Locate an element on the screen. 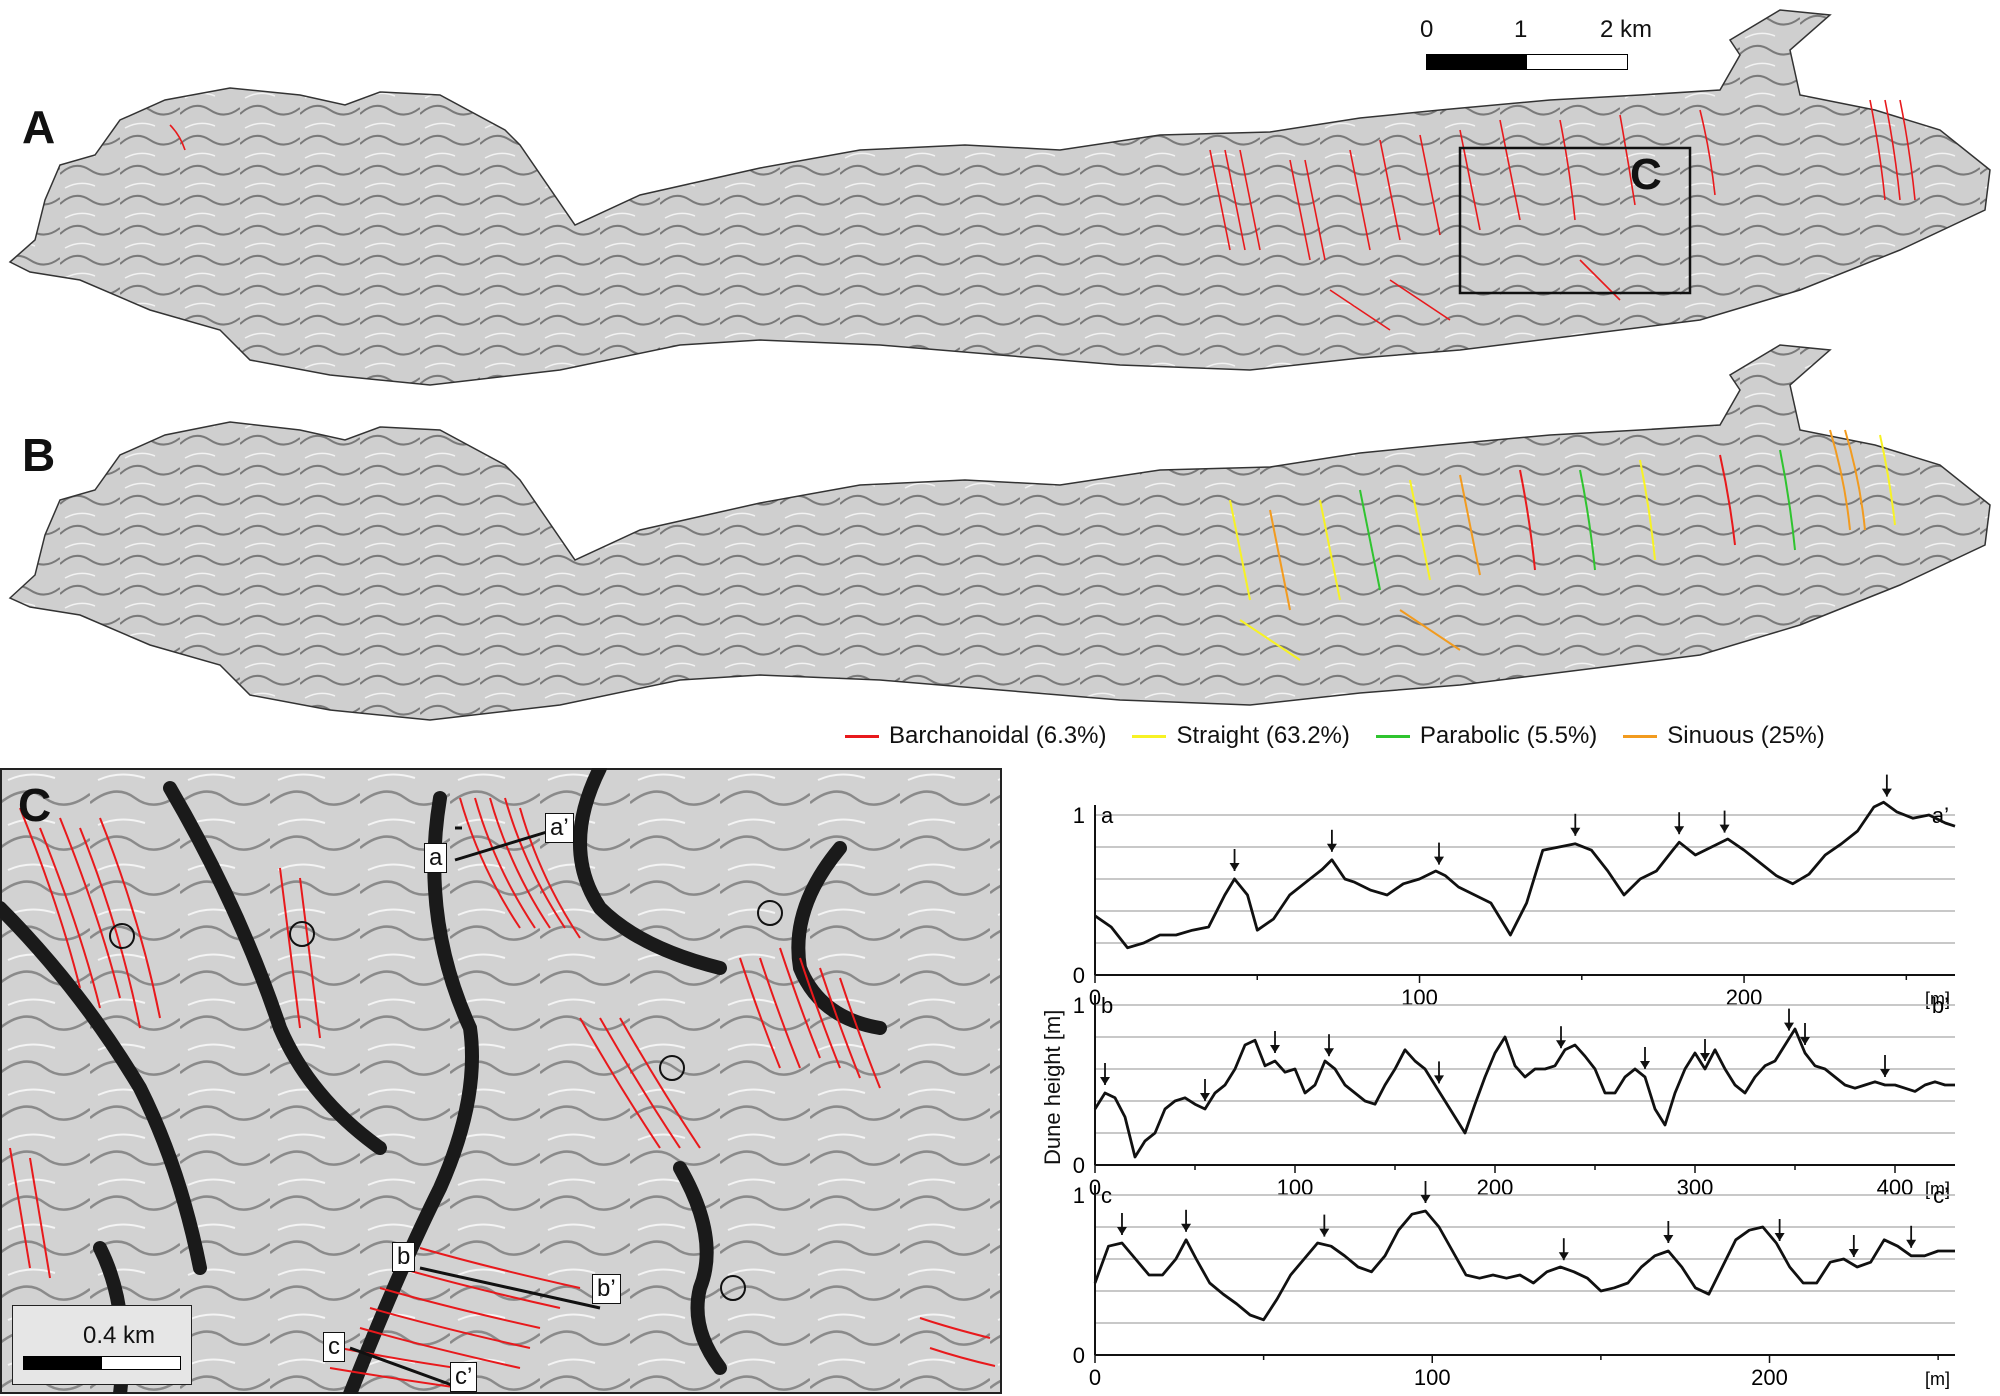 This screenshot has height=1396, width=2000. panel-b-label: B is located at coordinates (39, 455).